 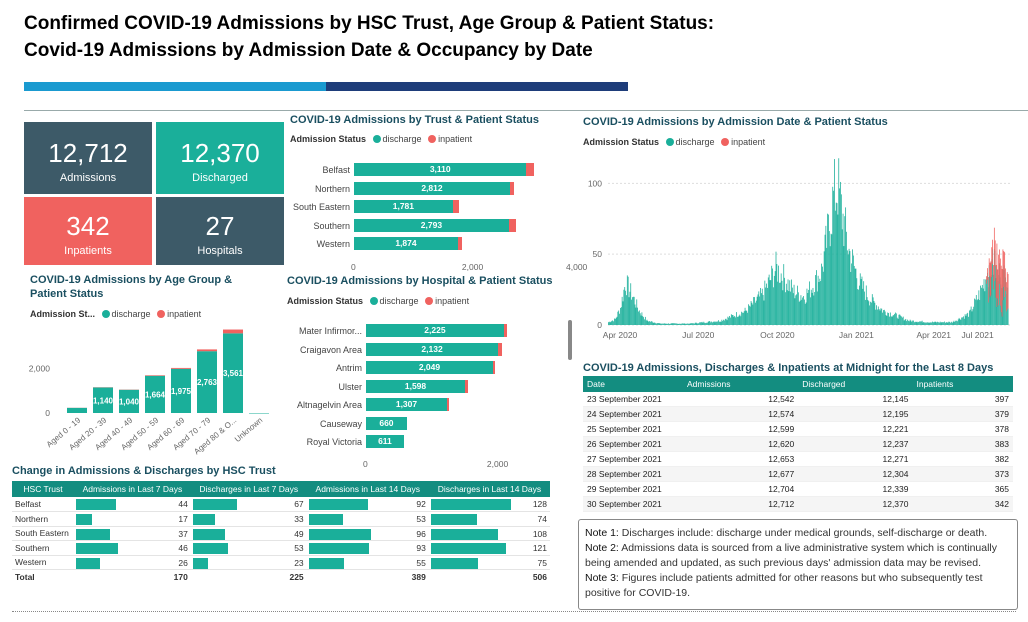 I want to click on column-header: Inpatients, so click(x=962, y=384).